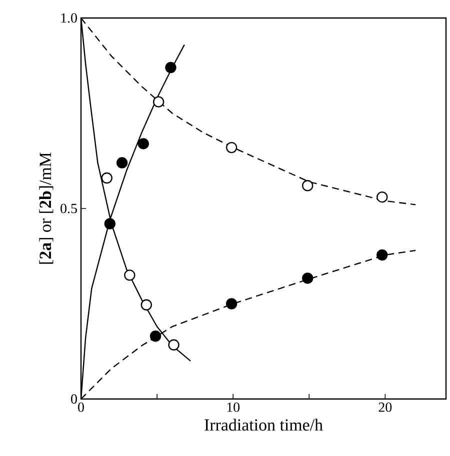  Describe the element at coordinates (233, 407) in the screenshot. I see `x-tick-label: 10` at that location.